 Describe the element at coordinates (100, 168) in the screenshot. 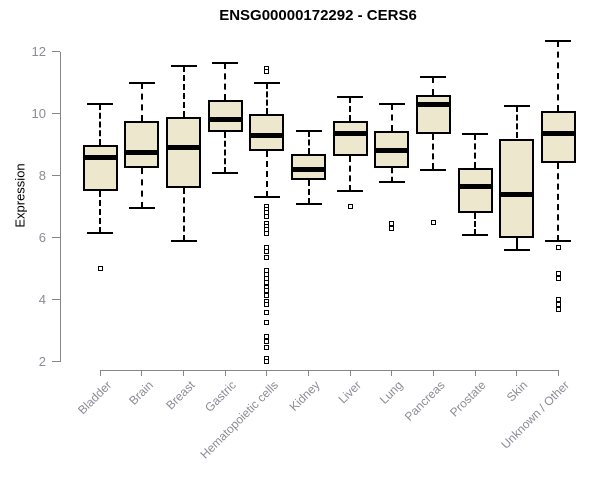

I see `box-bladder` at that location.